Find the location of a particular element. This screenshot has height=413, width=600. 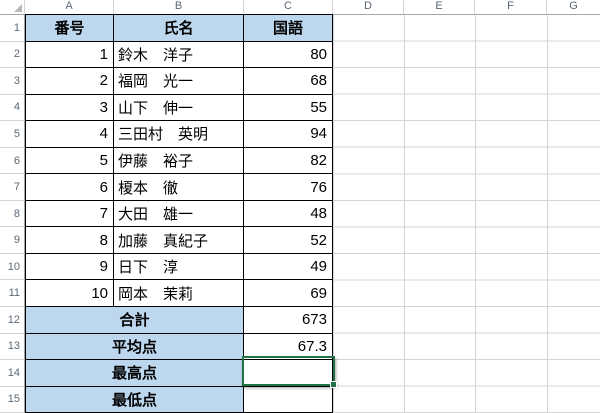

cell-c1: 国語 is located at coordinates (288, 28).